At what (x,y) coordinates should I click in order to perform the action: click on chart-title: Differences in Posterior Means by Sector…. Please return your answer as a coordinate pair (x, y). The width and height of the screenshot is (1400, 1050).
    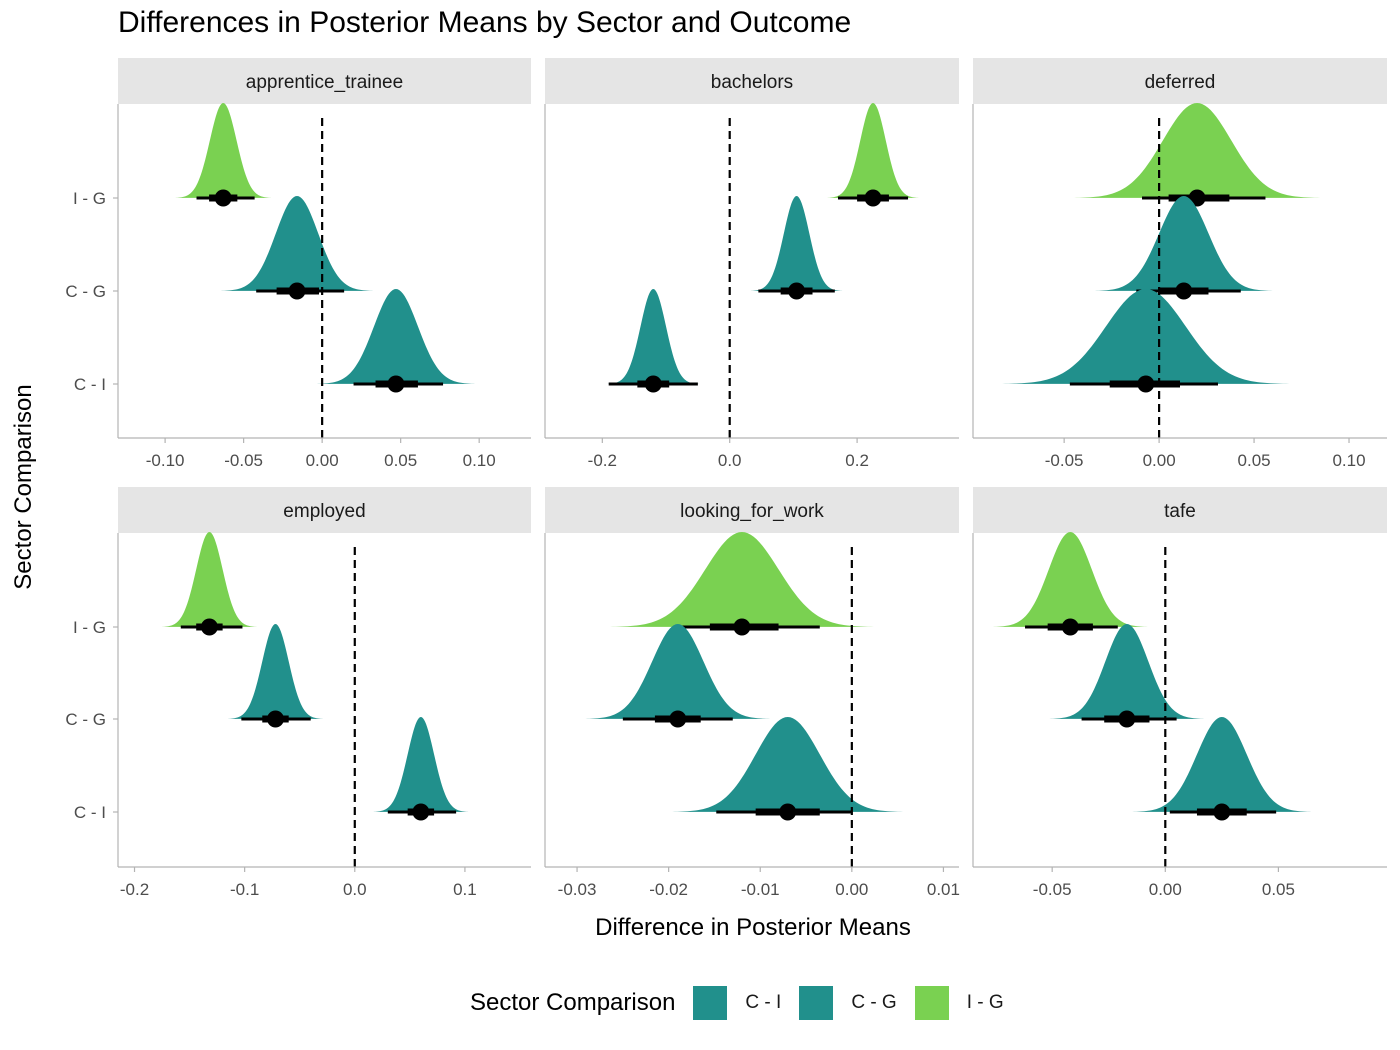
    Looking at the image, I should click on (485, 22).